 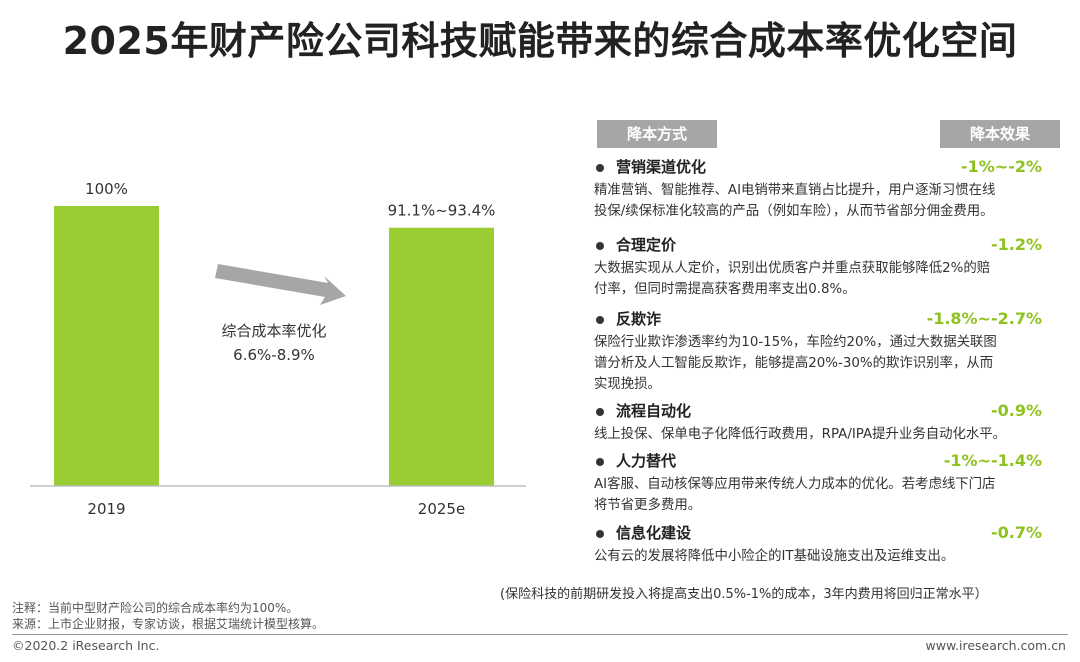 What do you see at coordinates (540, 41) in the screenshot?
I see `page-title: 2025年财产险公司科技赋能带来的综合成本率优化空间` at bounding box center [540, 41].